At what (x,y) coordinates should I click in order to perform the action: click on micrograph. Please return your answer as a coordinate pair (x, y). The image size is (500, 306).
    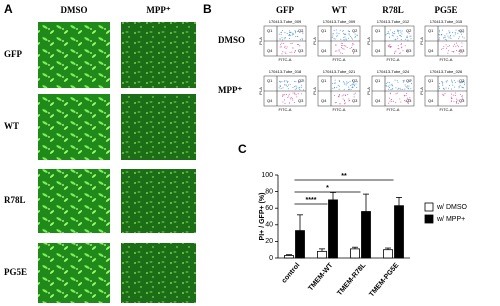
    Looking at the image, I should click on (158, 55).